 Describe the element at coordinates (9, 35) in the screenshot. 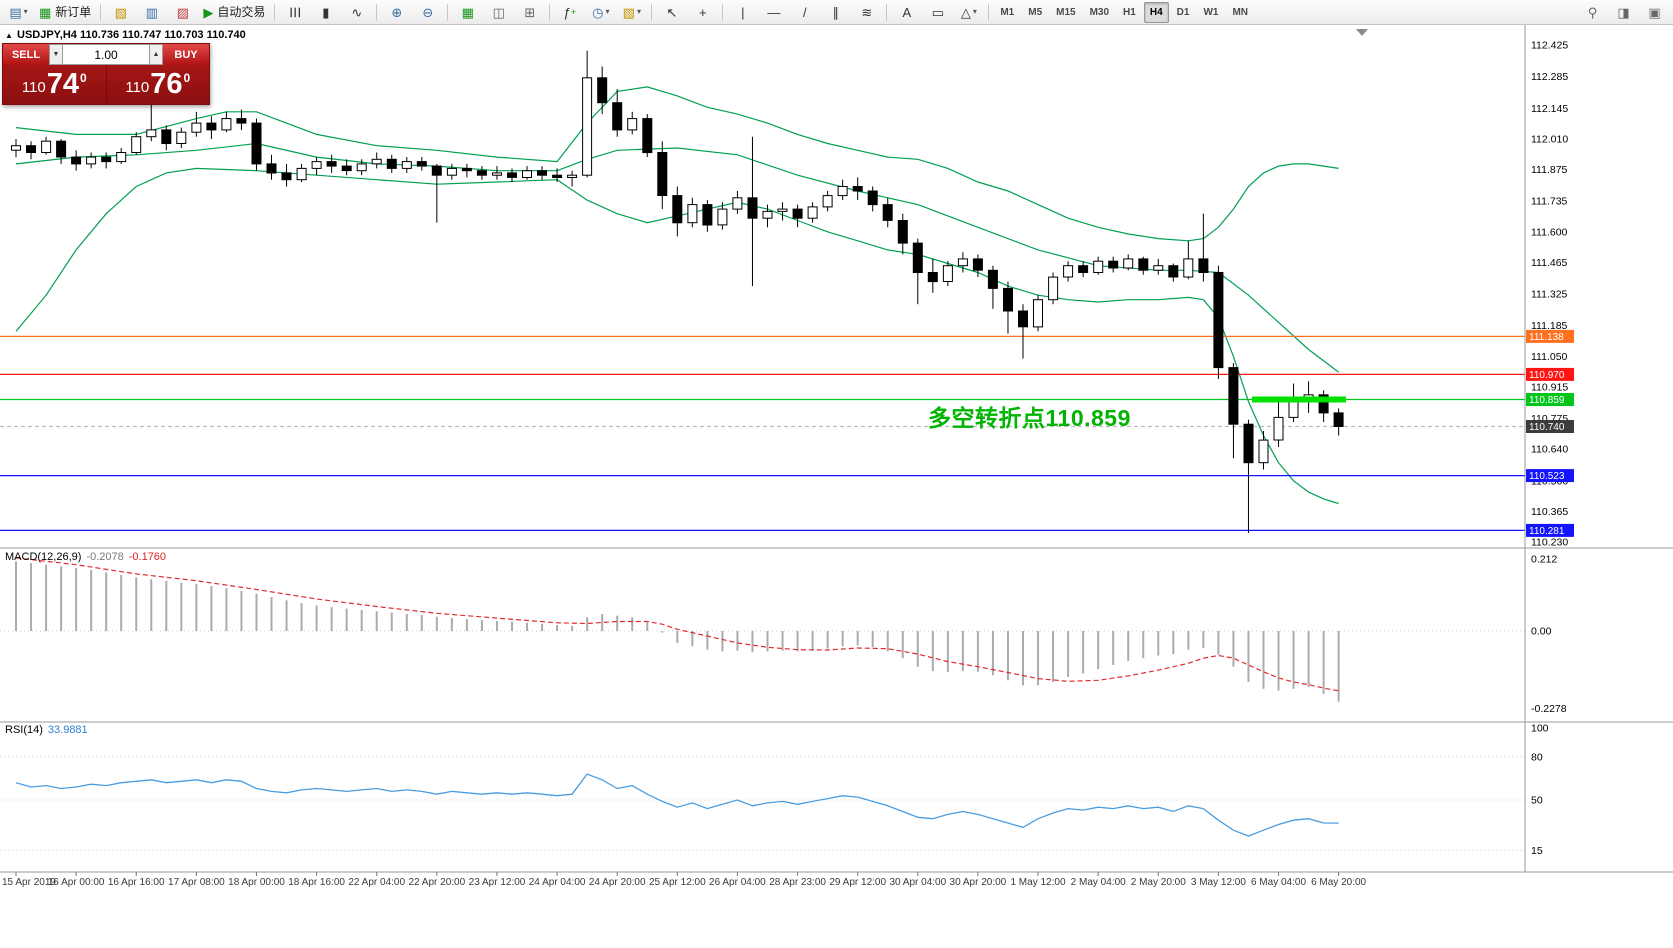

I see `quote-panel-collapse-icon: ▲` at that location.